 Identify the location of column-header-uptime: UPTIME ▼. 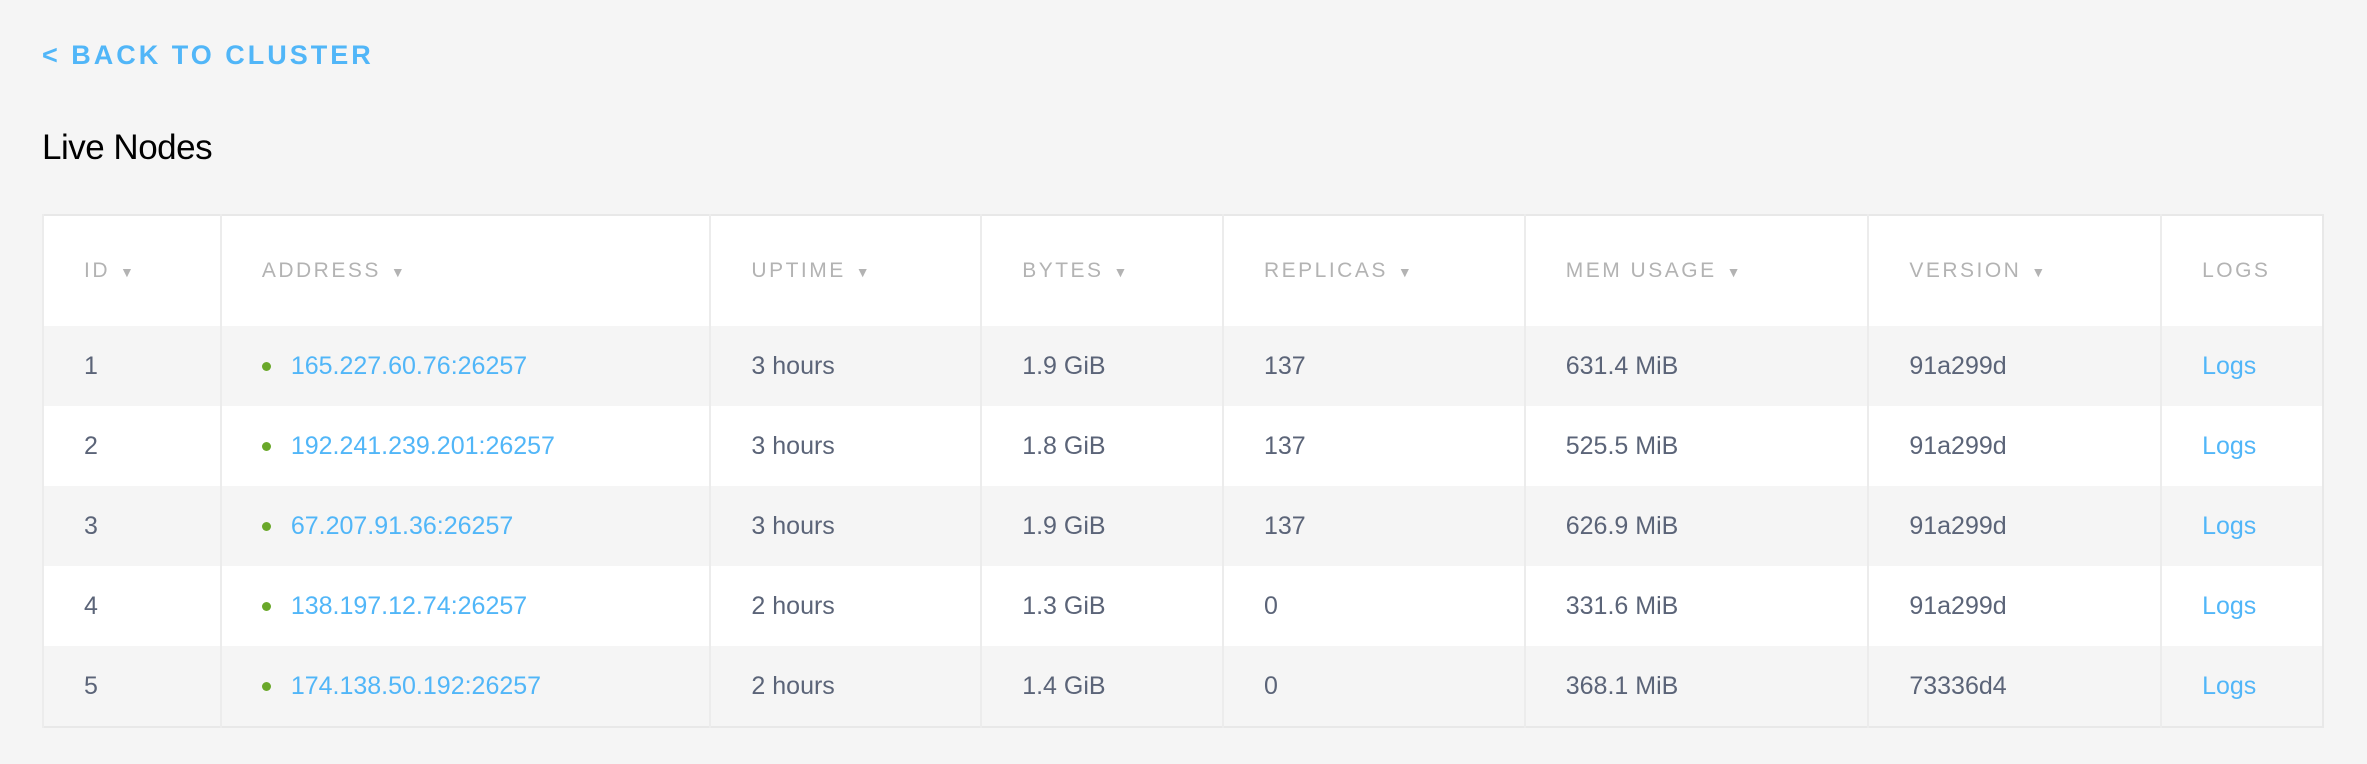
(845, 270).